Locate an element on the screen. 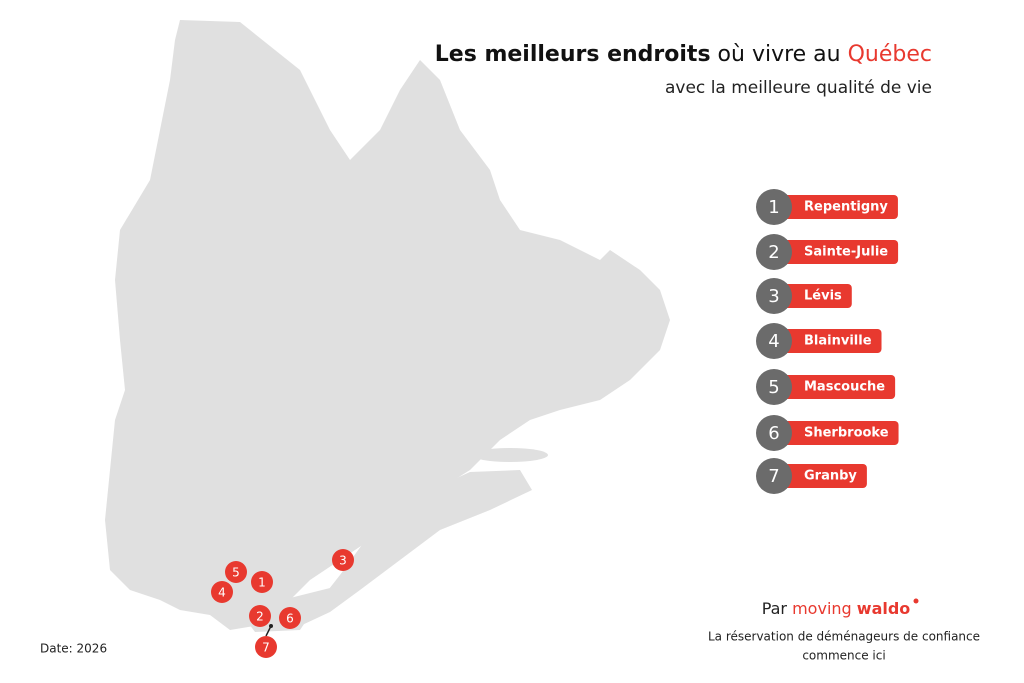 This screenshot has height=683, width=1024. subtitle: avec la meilleure qualité de vie is located at coordinates (798, 88).